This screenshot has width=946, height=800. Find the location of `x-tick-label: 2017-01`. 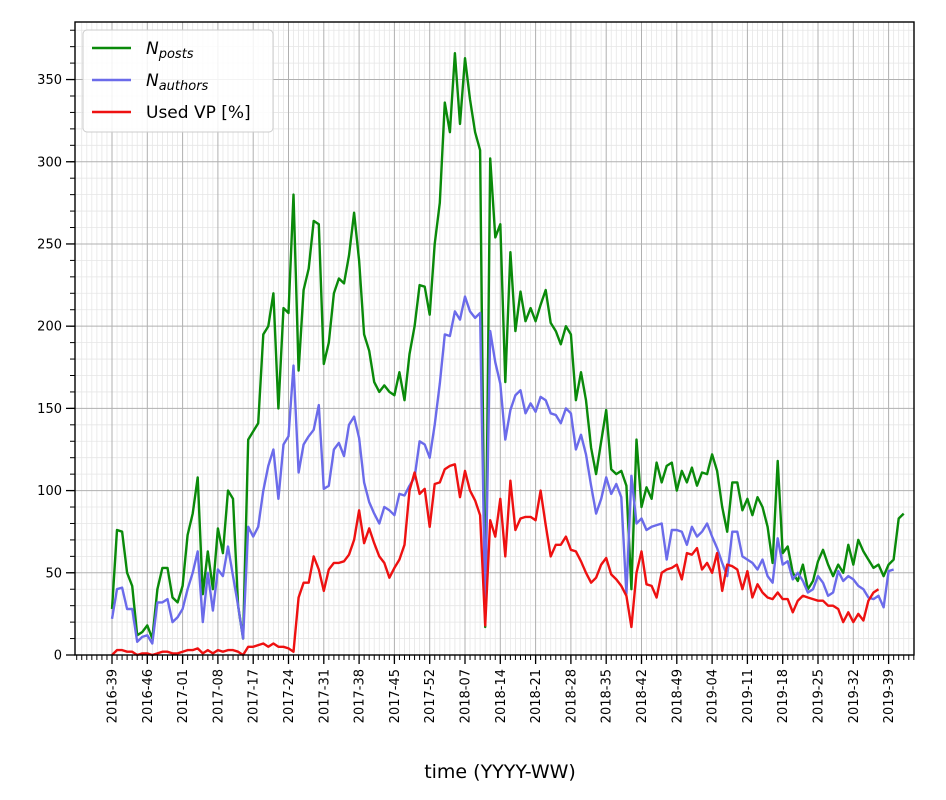

x-tick-label: 2017-01 is located at coordinates (183, 696).